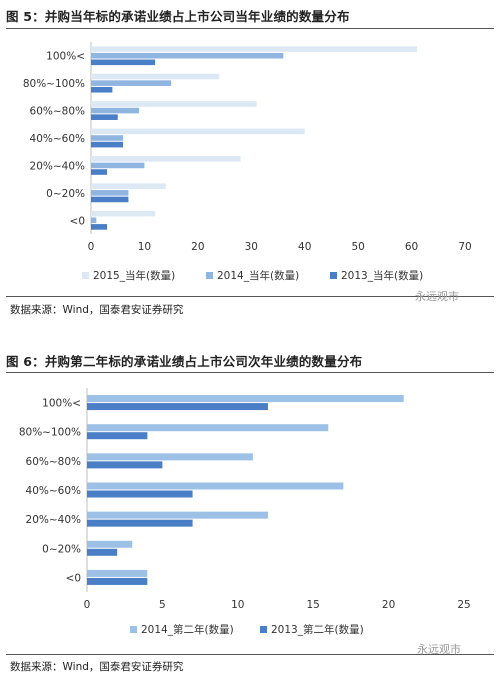 This screenshot has width=500, height=680. What do you see at coordinates (134, 275) in the screenshot?
I see `legend-label: 2015_当年(数量)` at bounding box center [134, 275].